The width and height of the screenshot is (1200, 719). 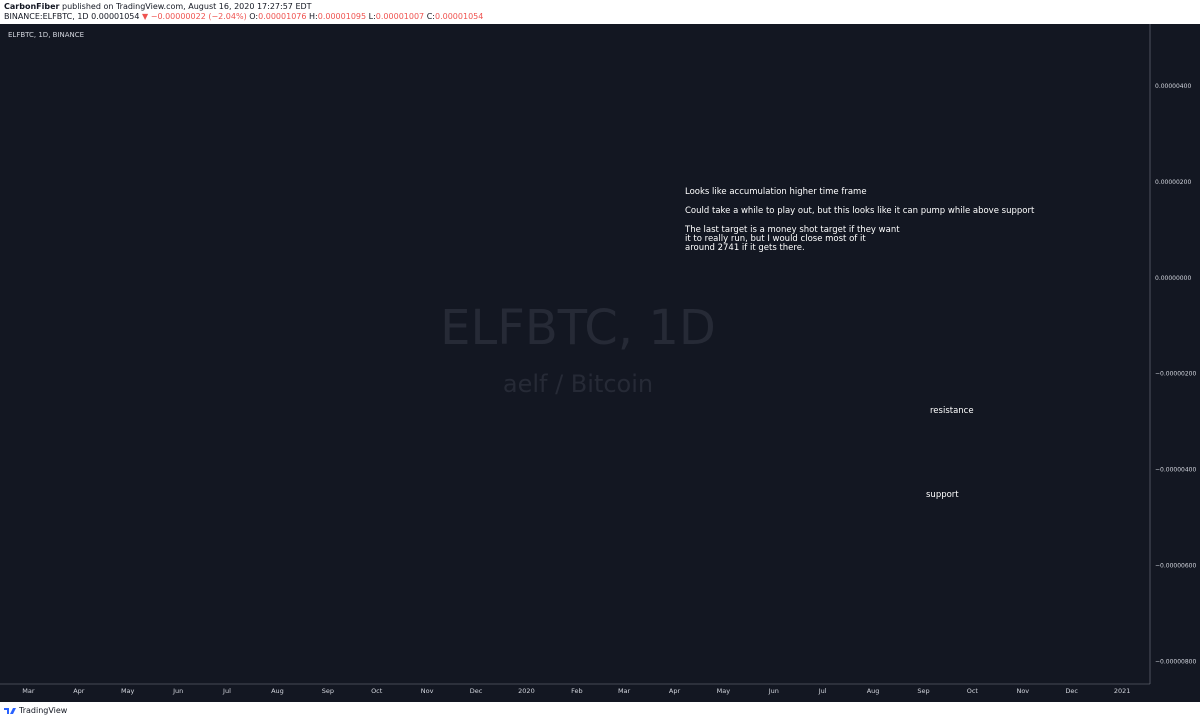 I want to click on close-label: C:, so click(x=430, y=16).